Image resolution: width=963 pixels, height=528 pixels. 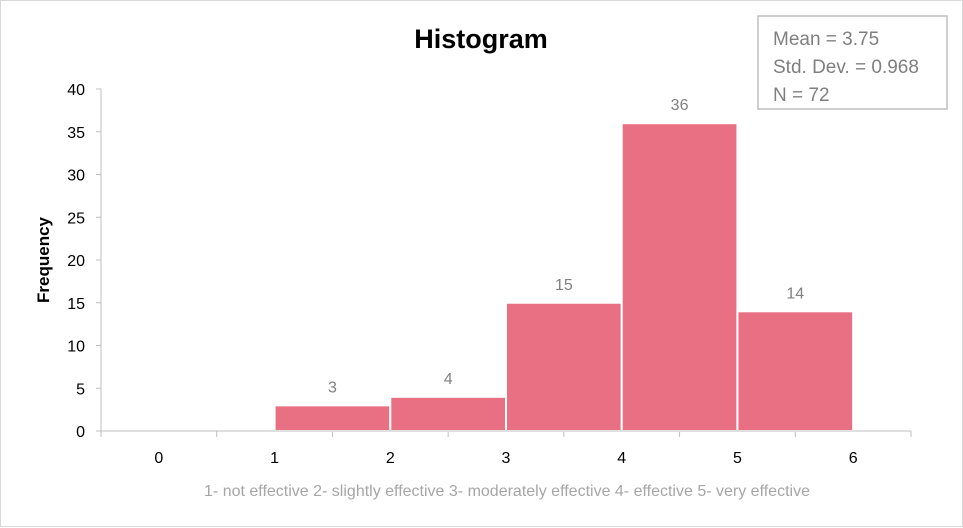 What do you see at coordinates (826, 39) in the screenshot?
I see `stats-mean: Mean = 3.75` at bounding box center [826, 39].